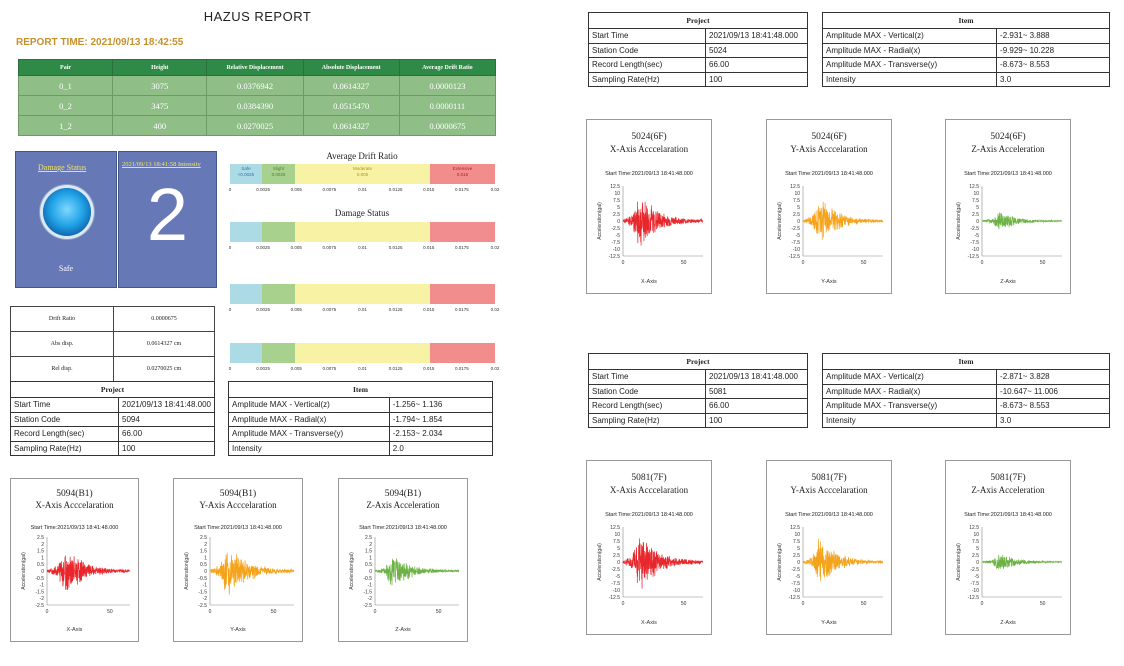  I want to click on chart-subtitle: X-Axis Acccelaration, so click(649, 149).